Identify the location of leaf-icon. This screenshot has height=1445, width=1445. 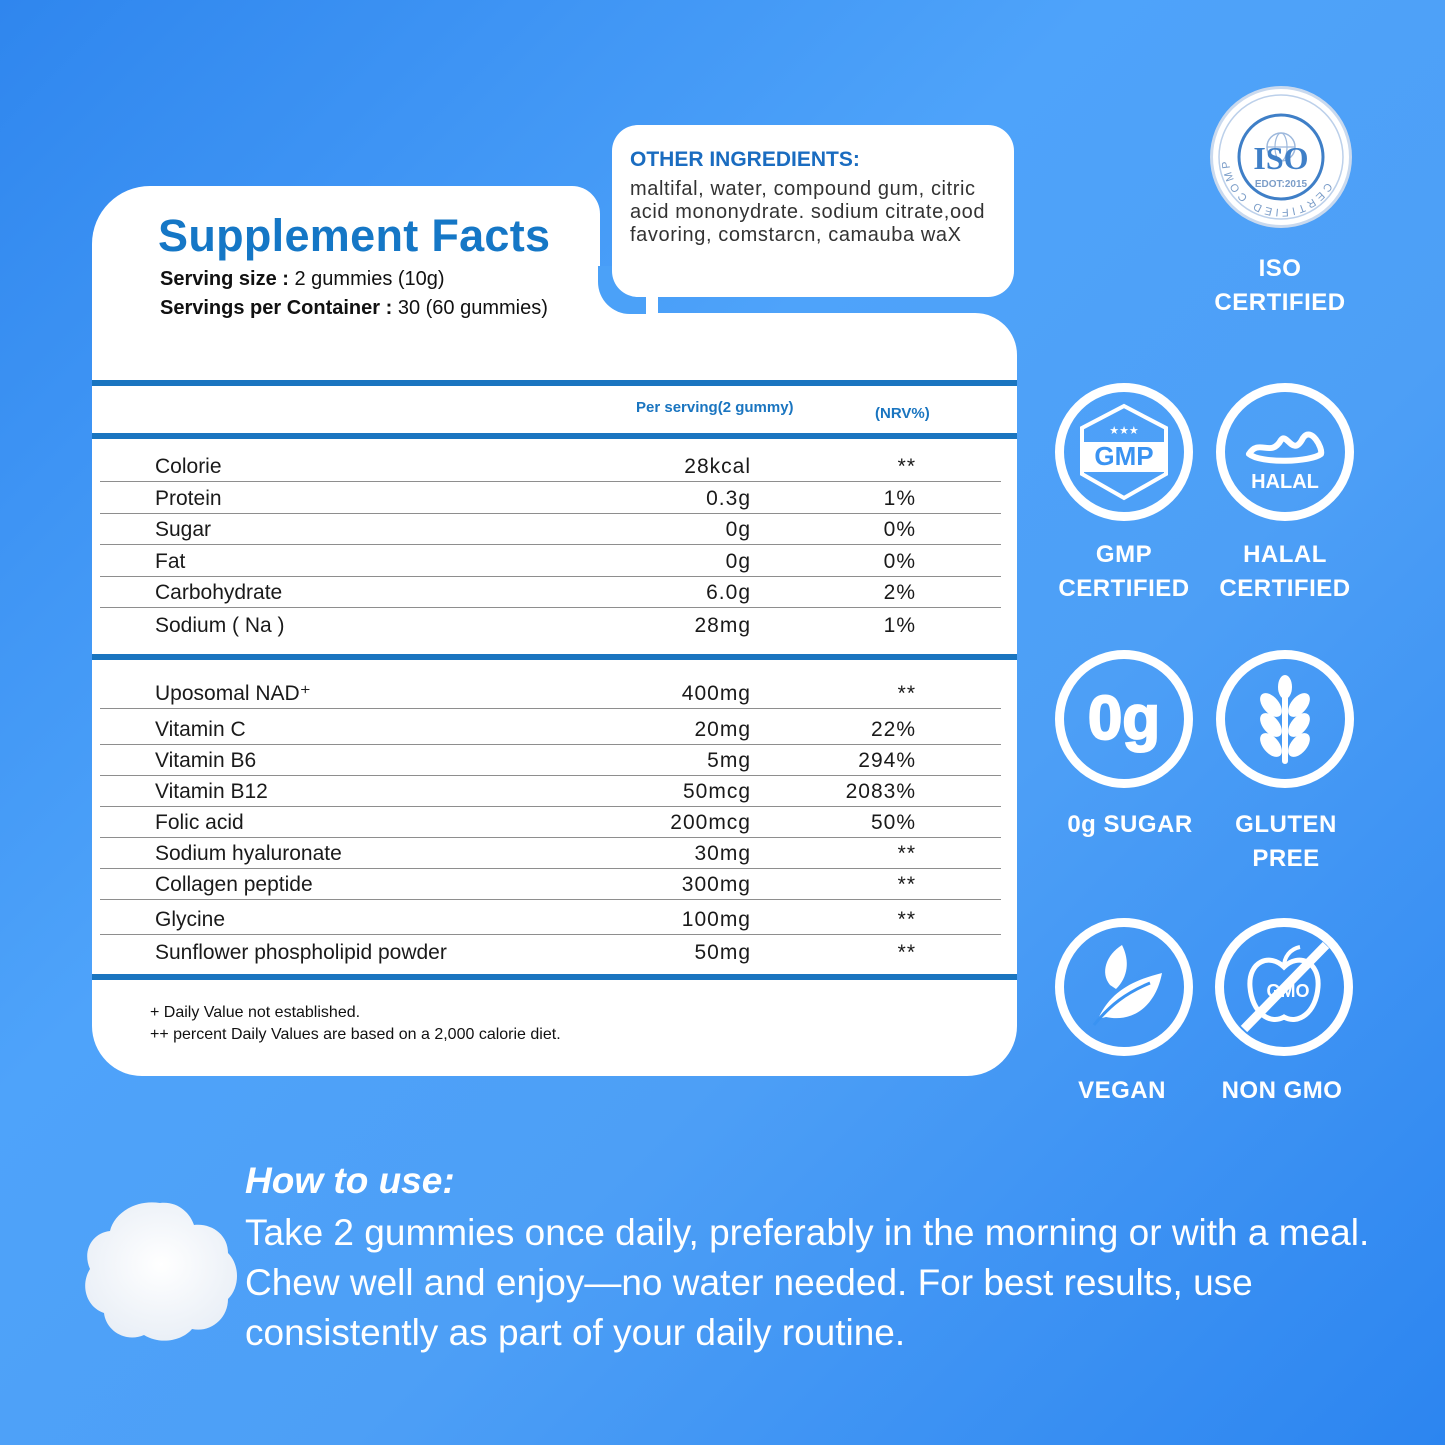
(1124, 987).